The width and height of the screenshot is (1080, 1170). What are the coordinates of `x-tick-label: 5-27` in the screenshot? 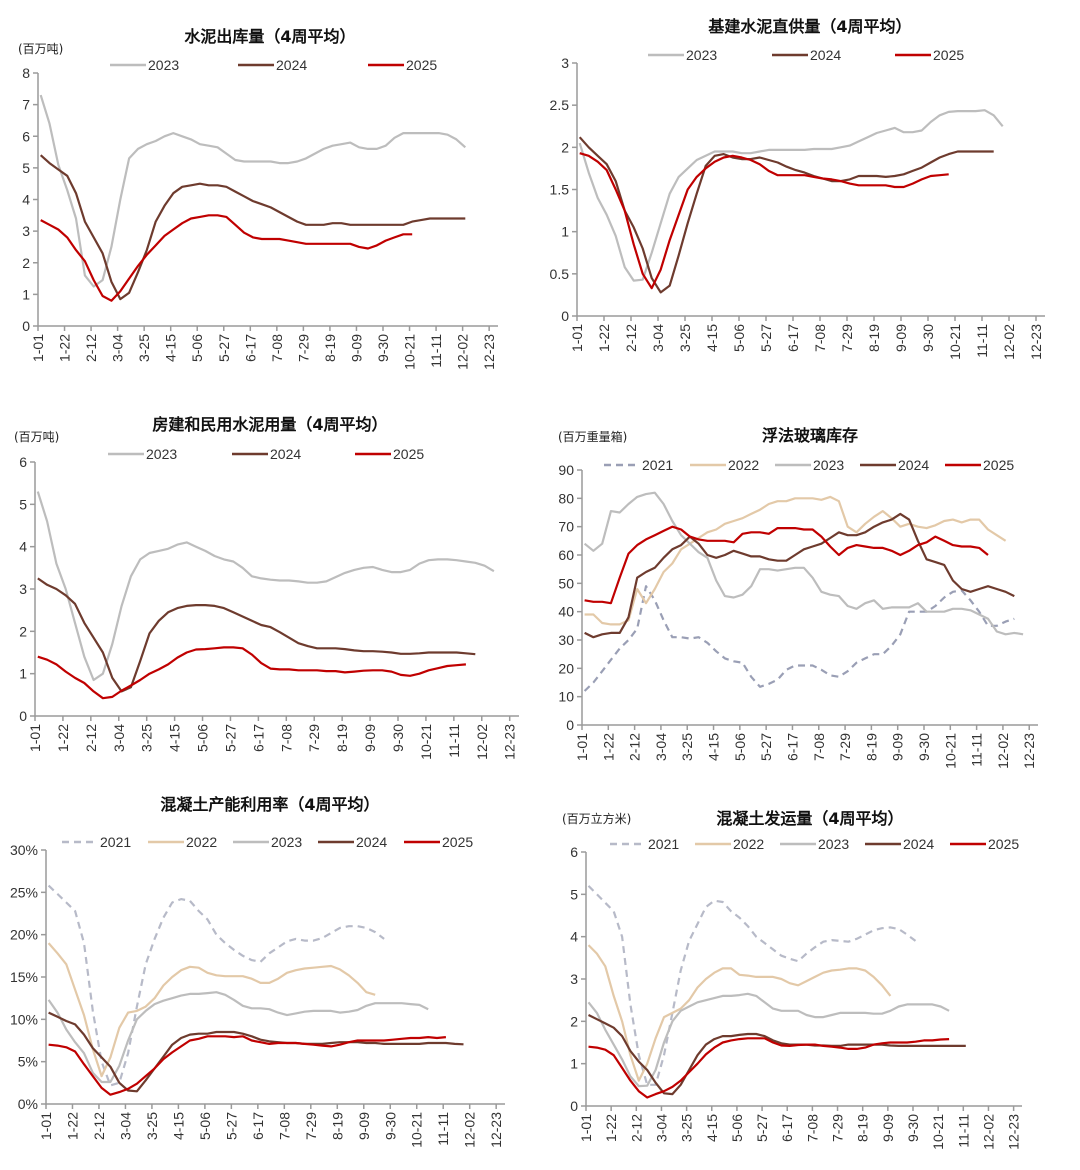 It's located at (231, 1126).